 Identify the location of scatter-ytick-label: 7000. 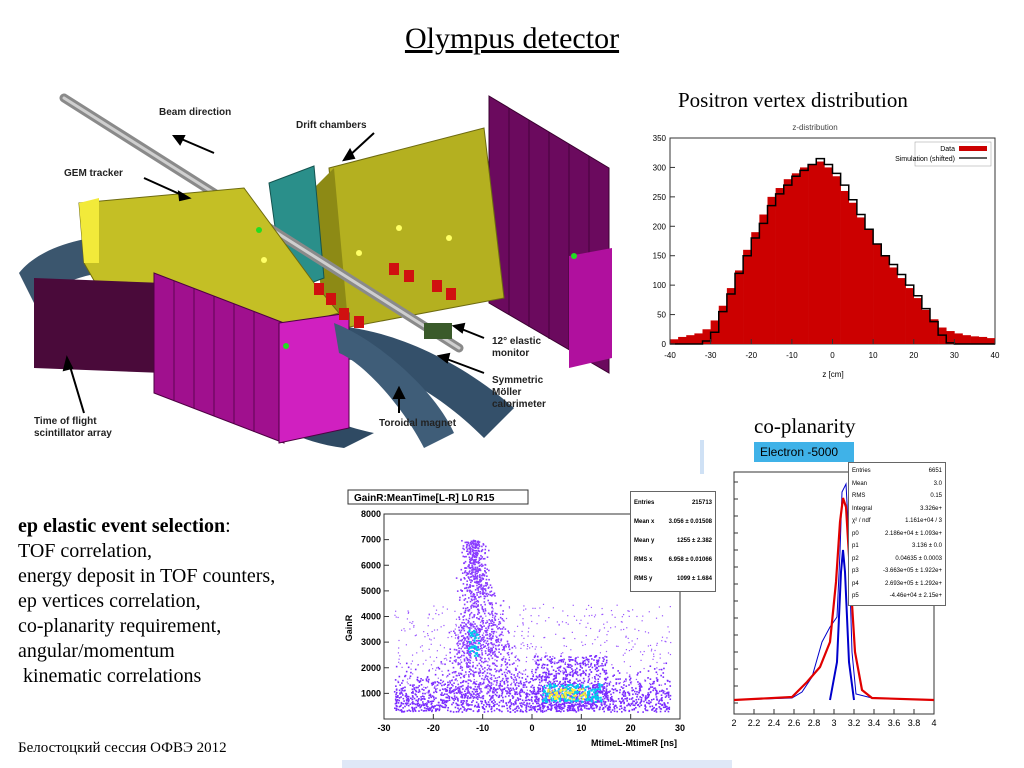
(371, 540).